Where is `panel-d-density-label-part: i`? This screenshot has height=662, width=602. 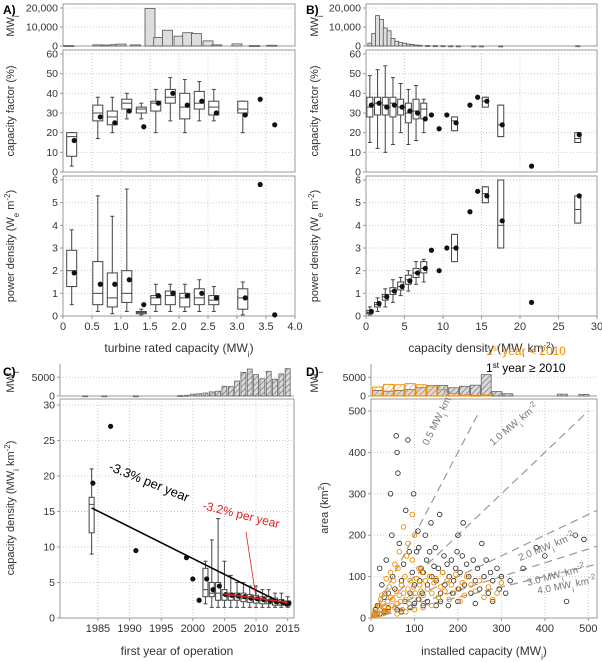 panel-d-density-label-part: i is located at coordinates (573, 589).